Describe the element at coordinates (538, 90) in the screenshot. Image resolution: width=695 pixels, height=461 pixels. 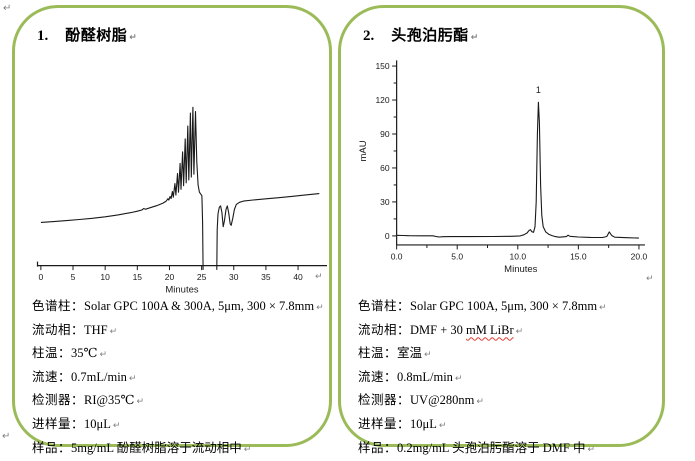
I see `svg-text: 1` at that location.